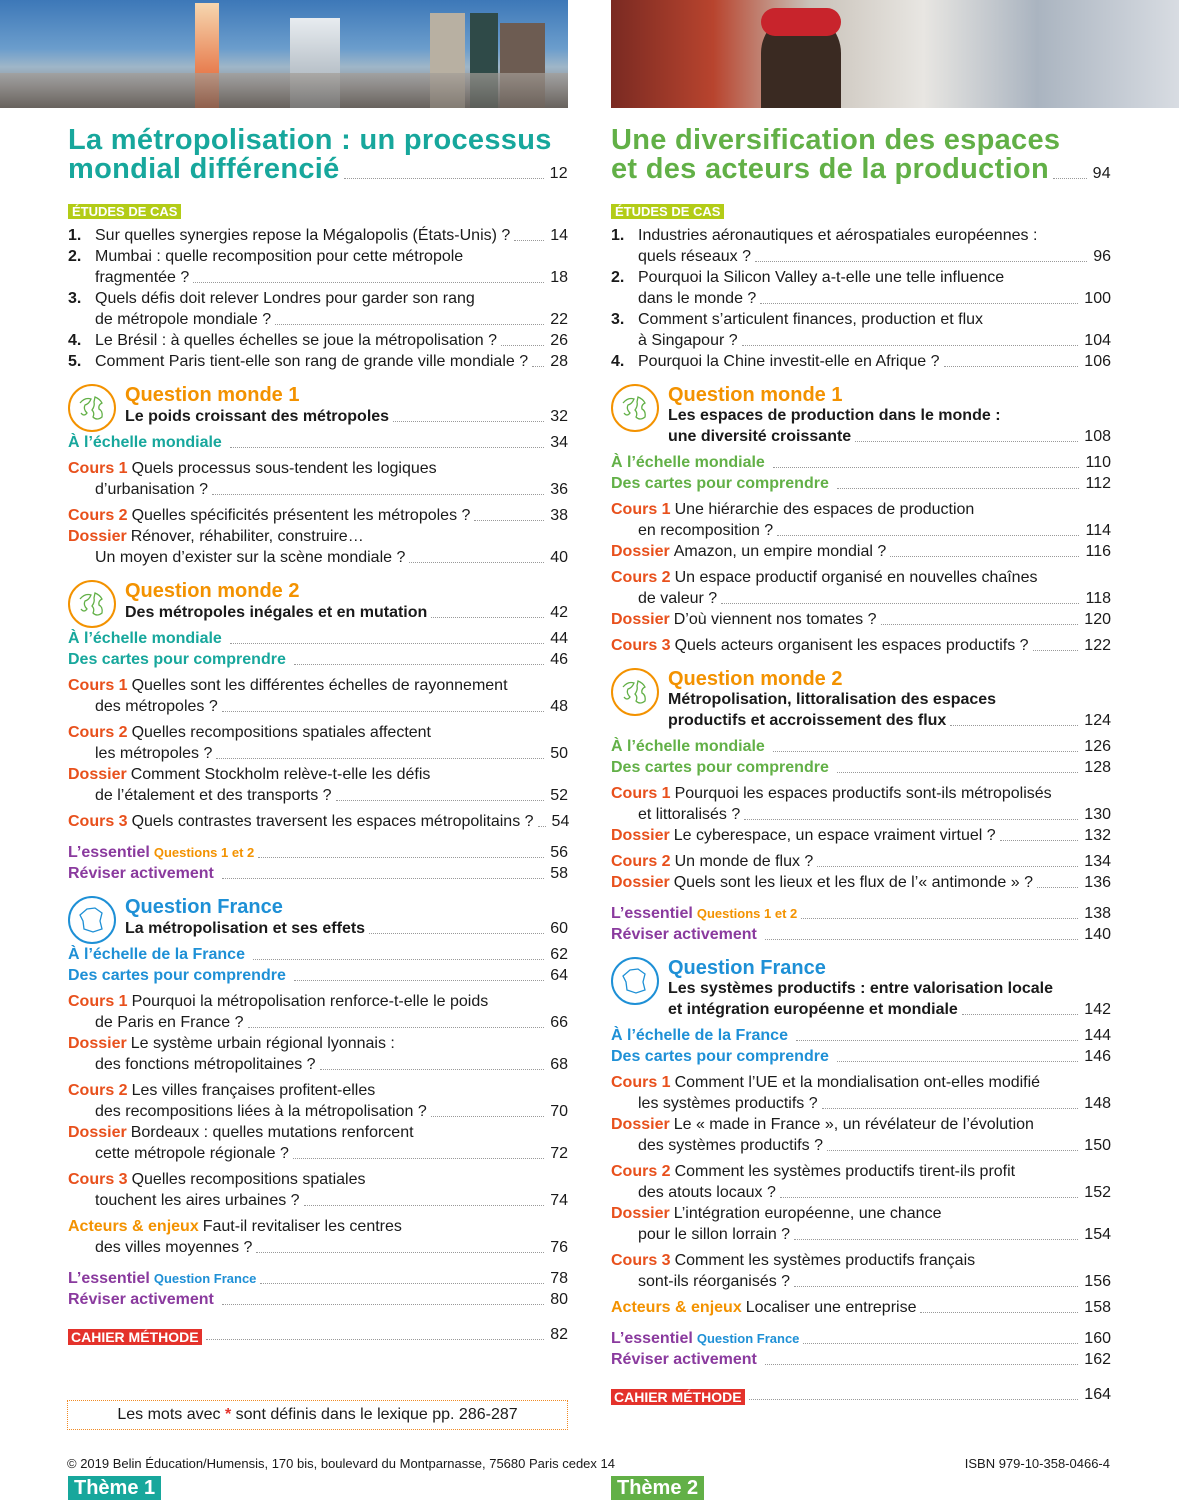 This screenshot has width=1179, height=1500. What do you see at coordinates (318, 1334) in the screenshot?
I see `toc-entry-cahier: CAHIER MÉTHODE 82` at bounding box center [318, 1334].